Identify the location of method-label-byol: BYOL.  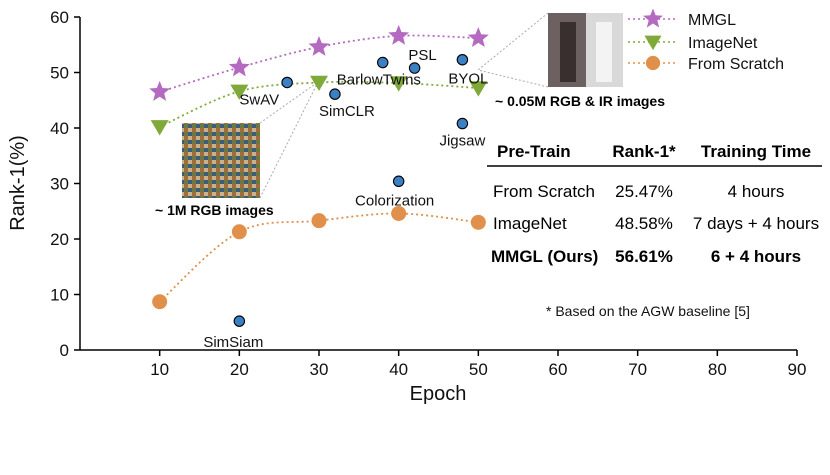
(468, 79).